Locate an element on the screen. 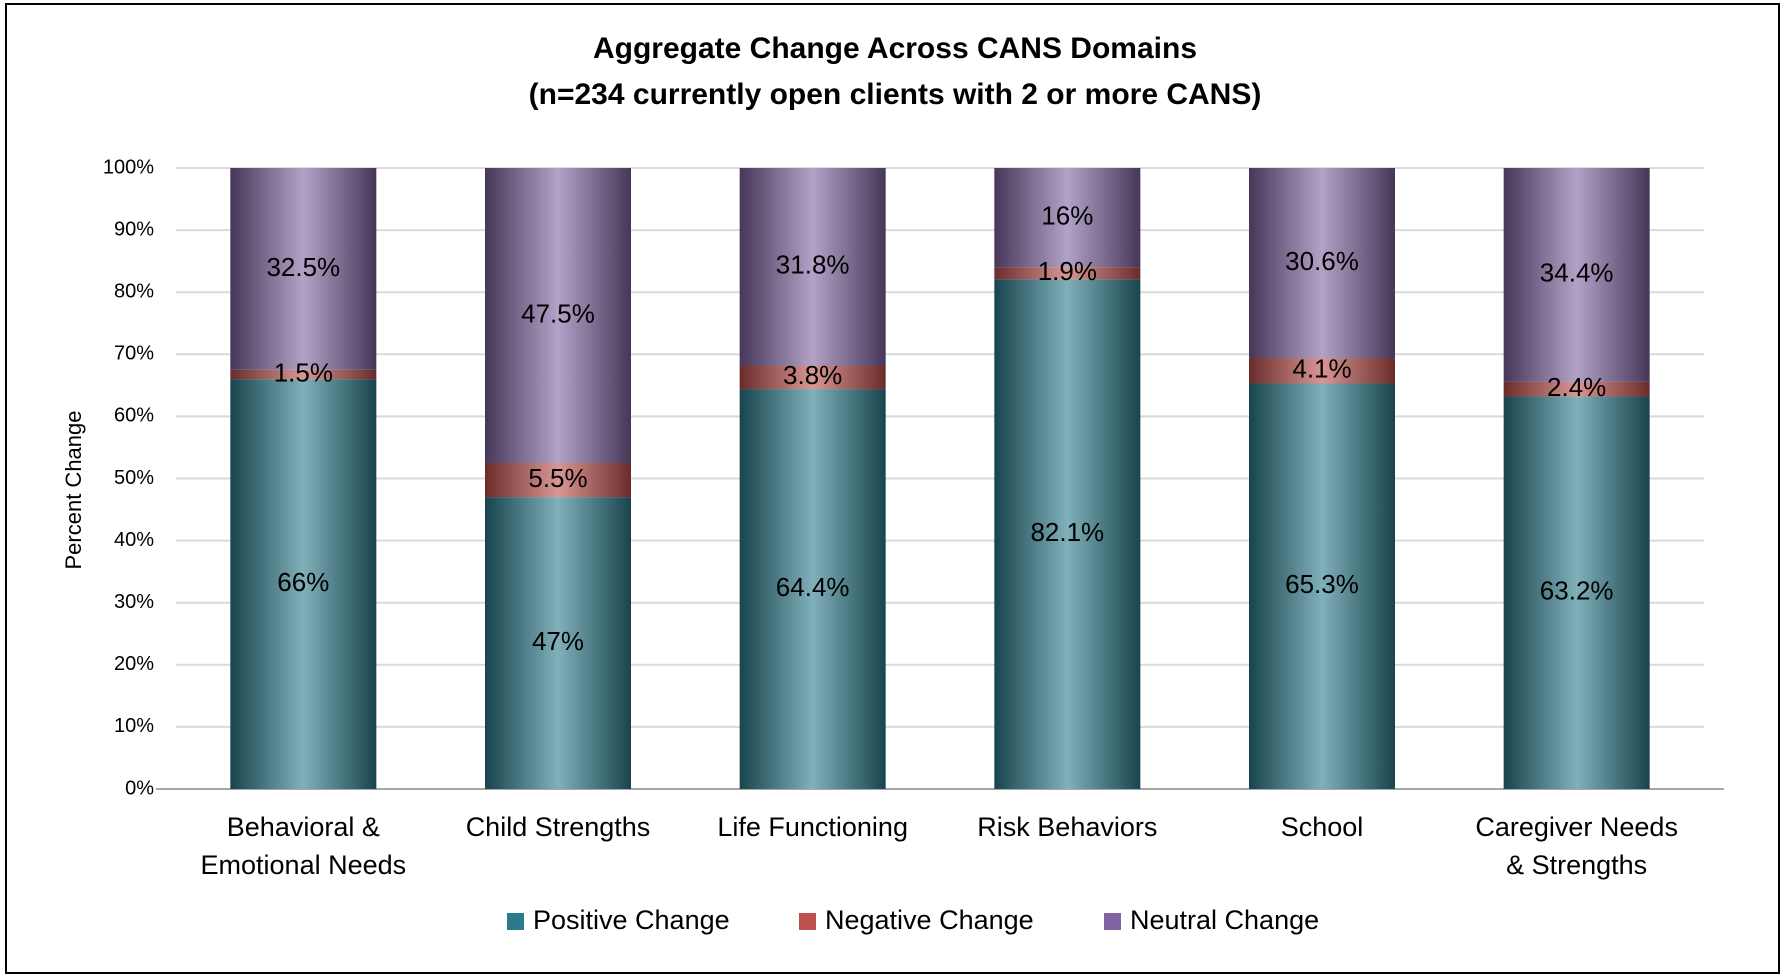 The width and height of the screenshot is (1785, 978). data-label: 5.5% is located at coordinates (557, 478).